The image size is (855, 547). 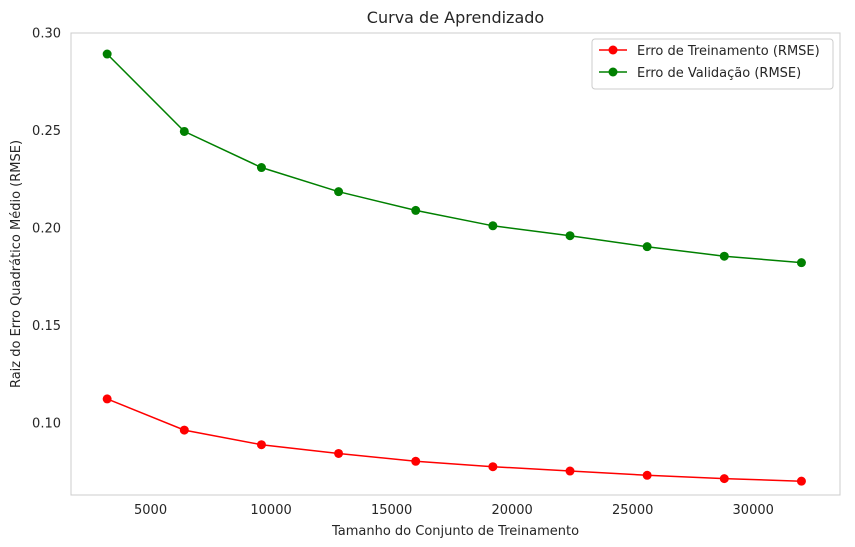 I want to click on legend-marker-validation, so click(x=613, y=72).